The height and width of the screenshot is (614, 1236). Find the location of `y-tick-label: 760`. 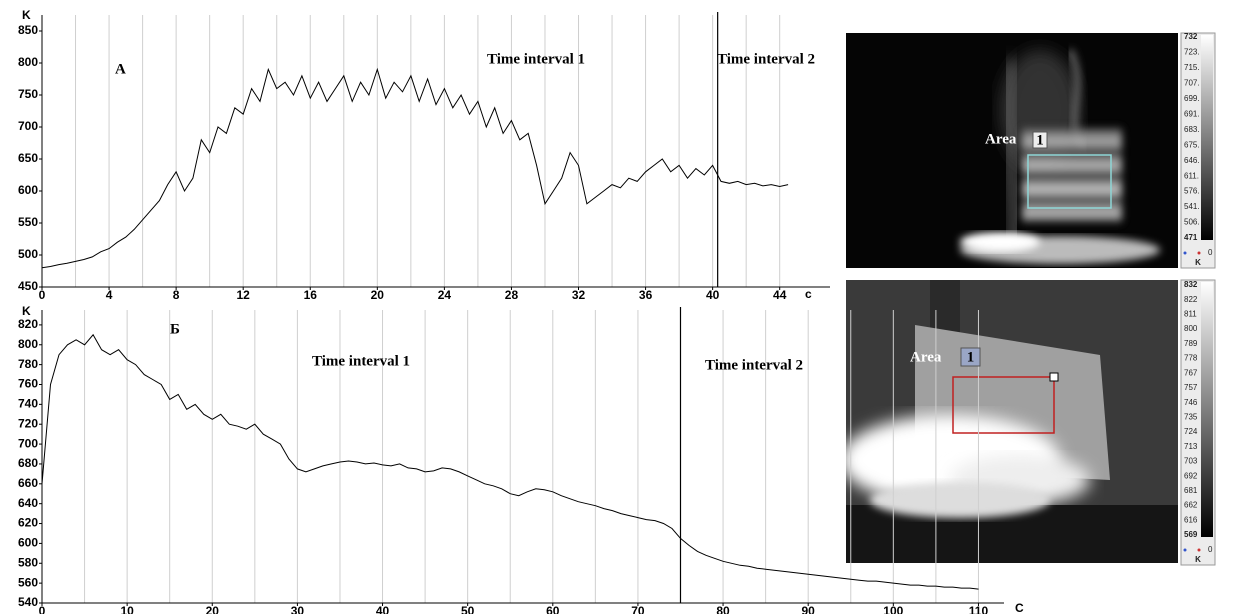

y-tick-label: 760 is located at coordinates (28, 384).